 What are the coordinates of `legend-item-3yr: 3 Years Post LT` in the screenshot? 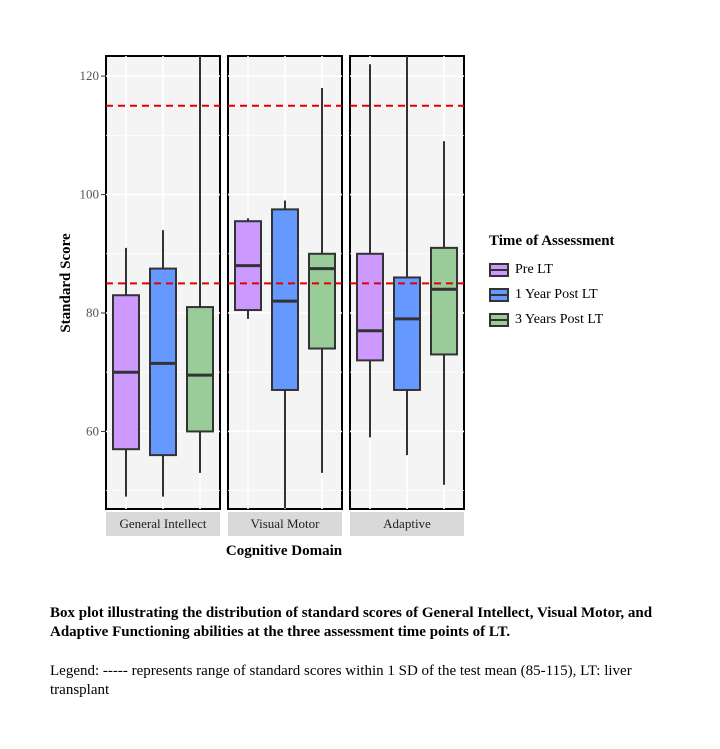 It's located at (552, 319).